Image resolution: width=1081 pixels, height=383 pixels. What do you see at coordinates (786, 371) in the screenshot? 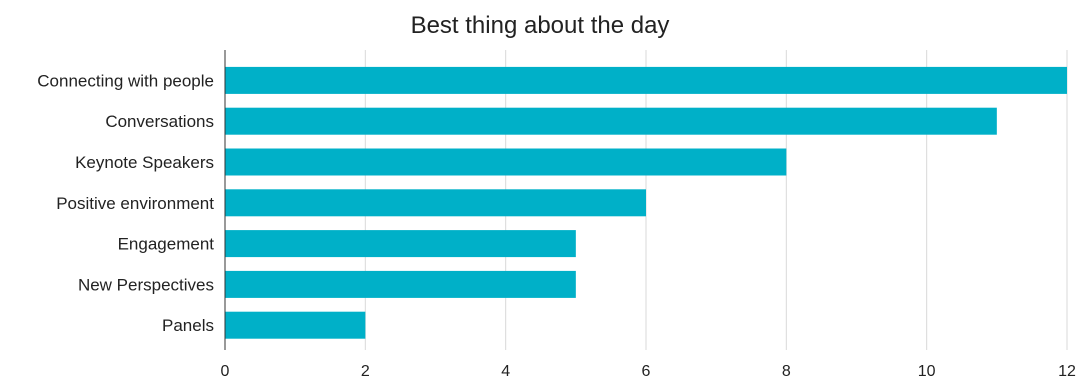
I see `x-tick-label: 8` at bounding box center [786, 371].